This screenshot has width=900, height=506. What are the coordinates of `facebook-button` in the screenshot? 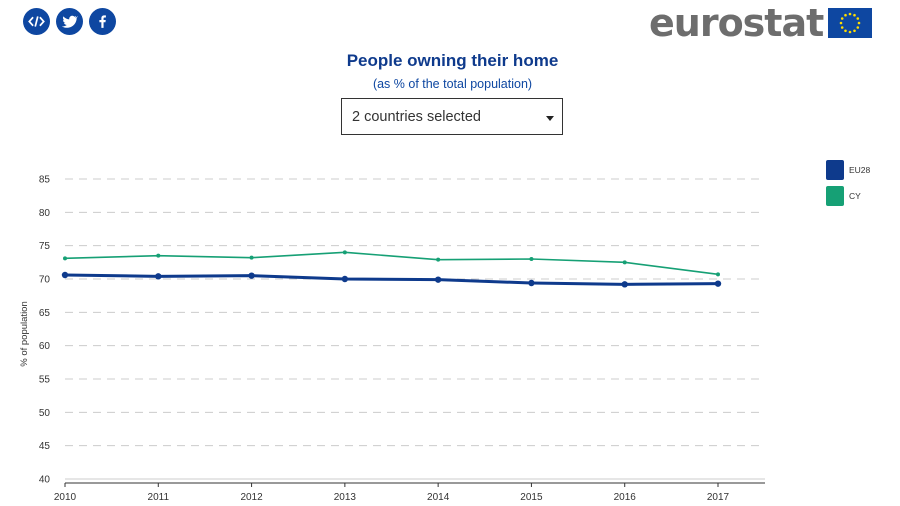 It's located at (102, 21).